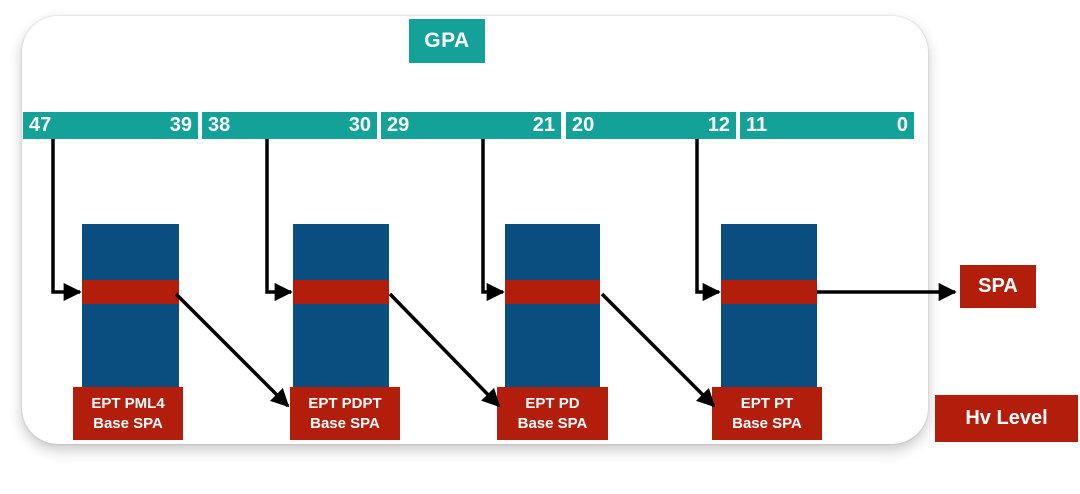 The image size is (1080, 494). Describe the element at coordinates (767, 403) in the screenshot. I see `label-line: EPT PT` at that location.